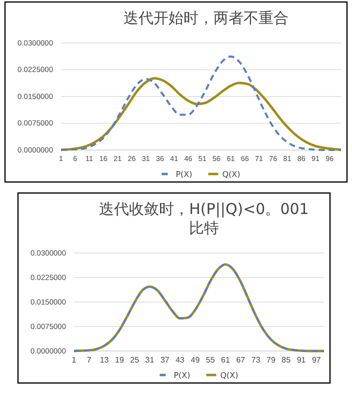  What do you see at coordinates (287, 360) in the screenshot?
I see `x-tick-label: 85` at bounding box center [287, 360].